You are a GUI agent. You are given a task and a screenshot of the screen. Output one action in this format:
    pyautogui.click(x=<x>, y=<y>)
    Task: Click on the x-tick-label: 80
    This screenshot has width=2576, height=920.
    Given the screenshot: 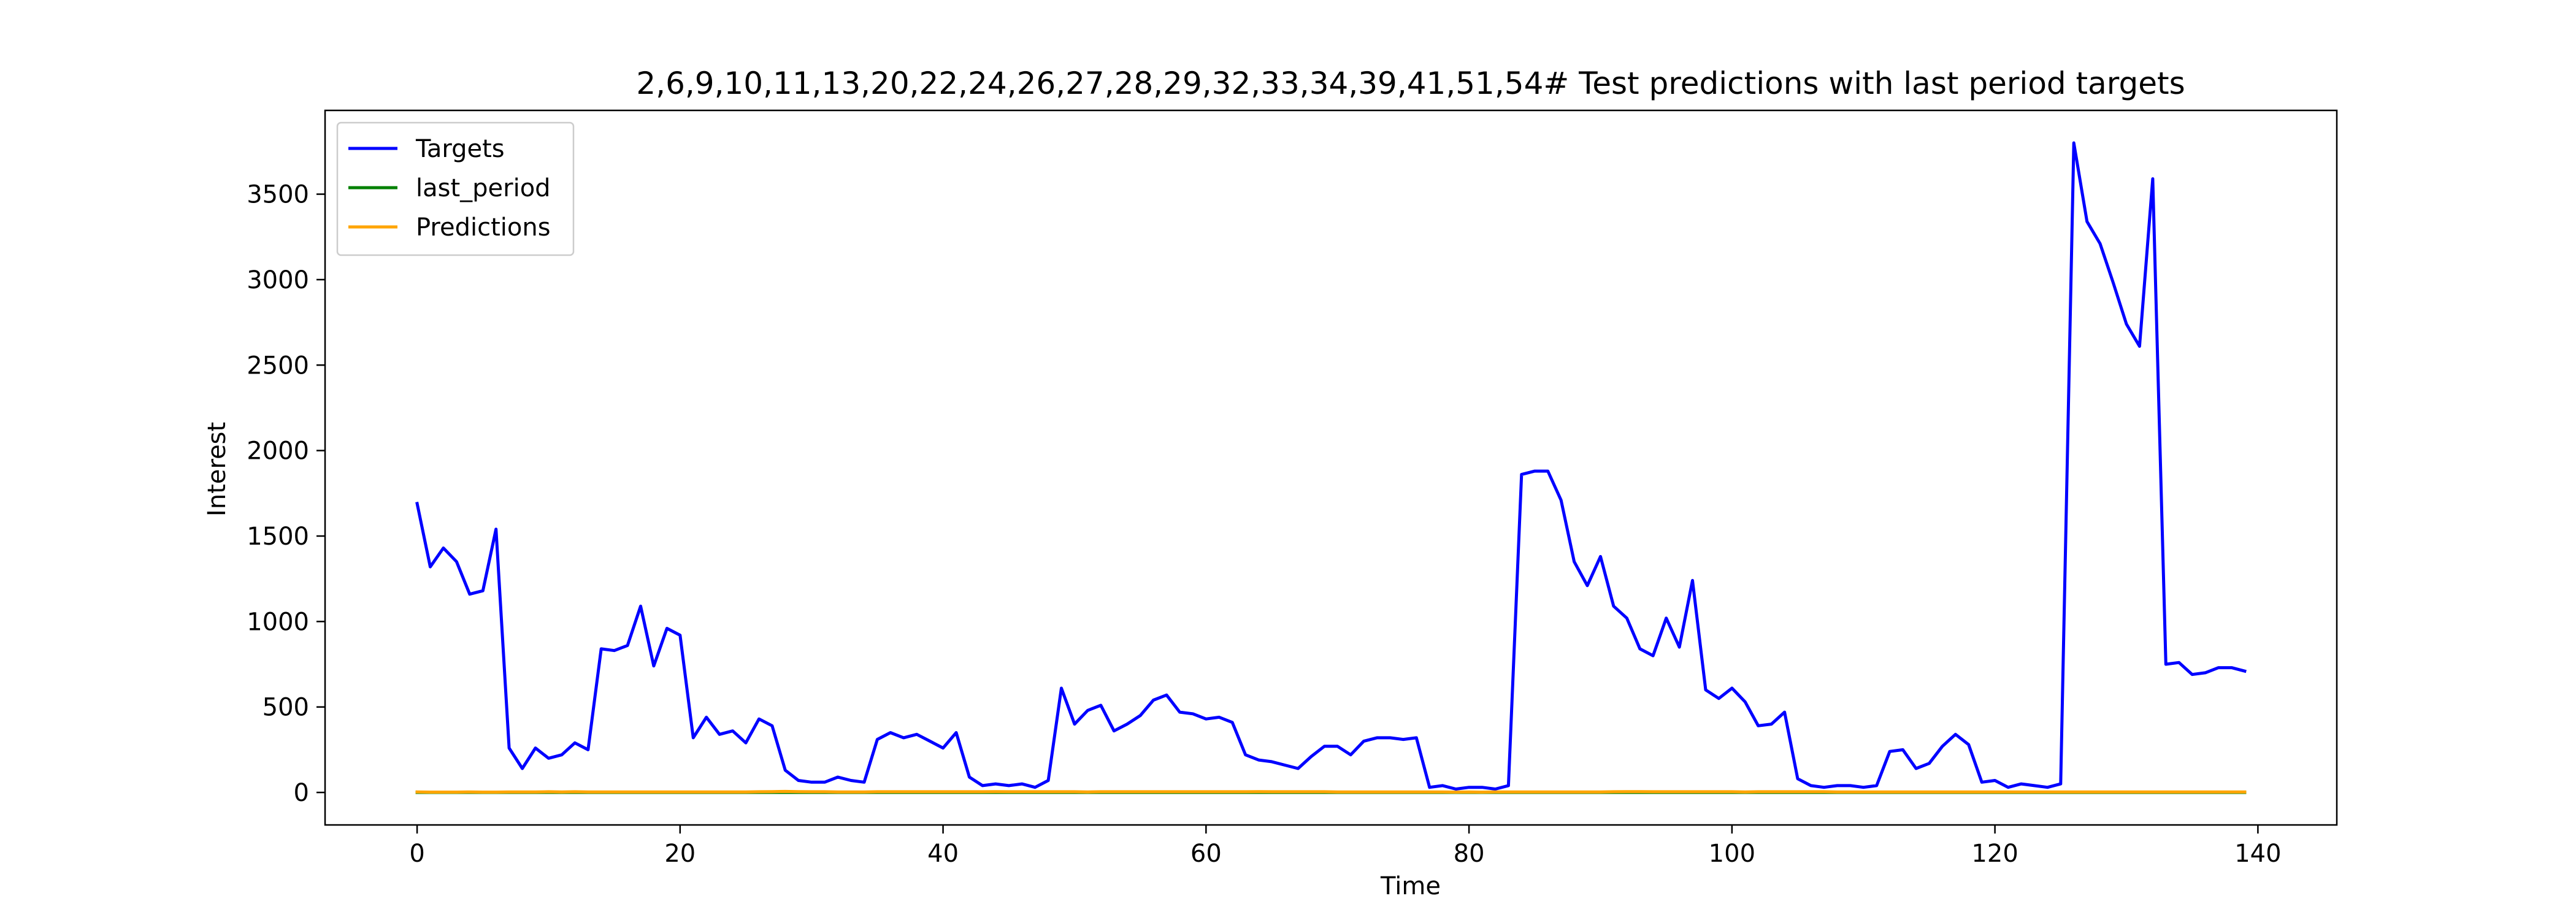 What is the action you would take?
    pyautogui.click(x=1469, y=854)
    